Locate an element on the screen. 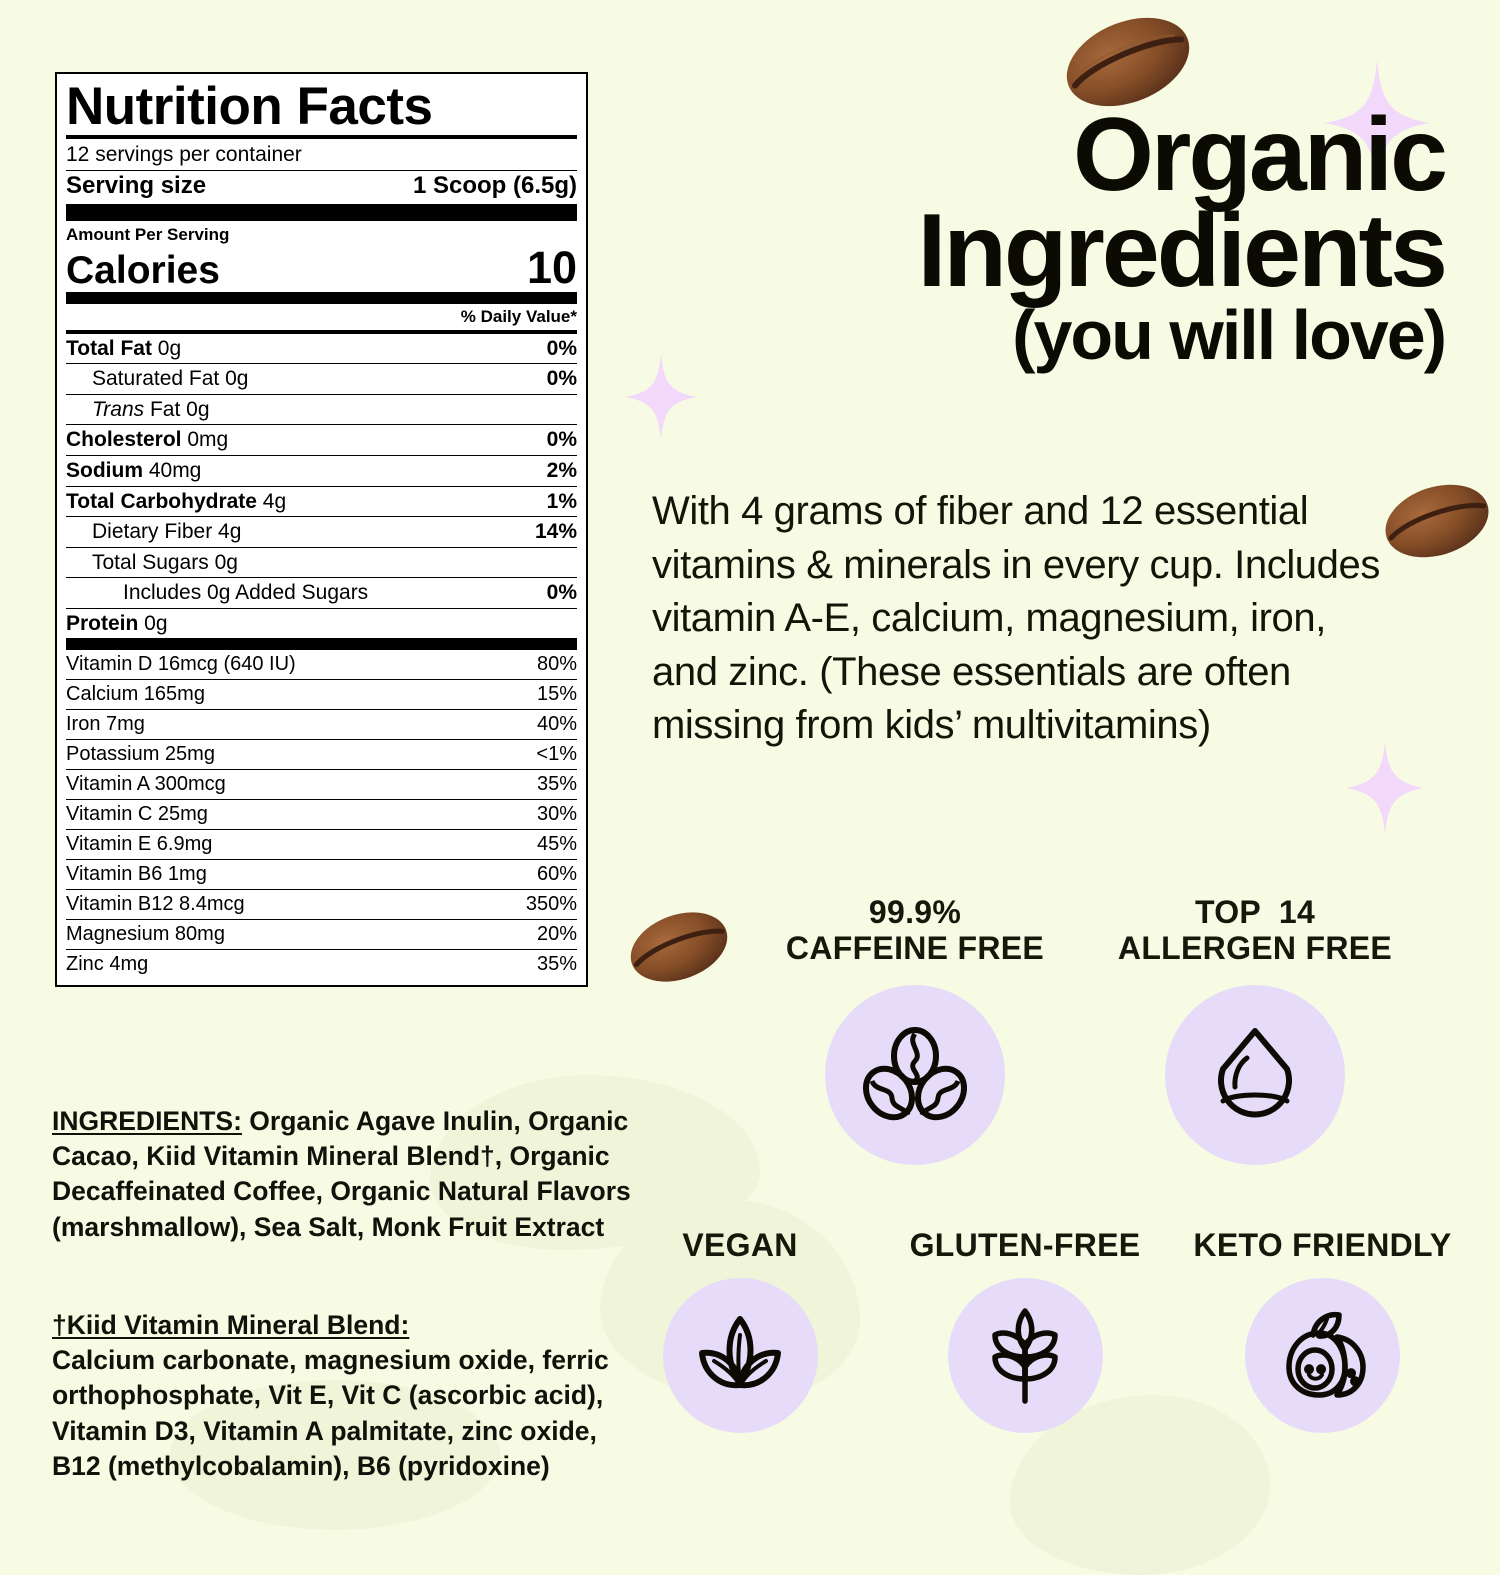  nutrient-row: Includes 0g Added Sugars 0% is located at coordinates (321, 593).